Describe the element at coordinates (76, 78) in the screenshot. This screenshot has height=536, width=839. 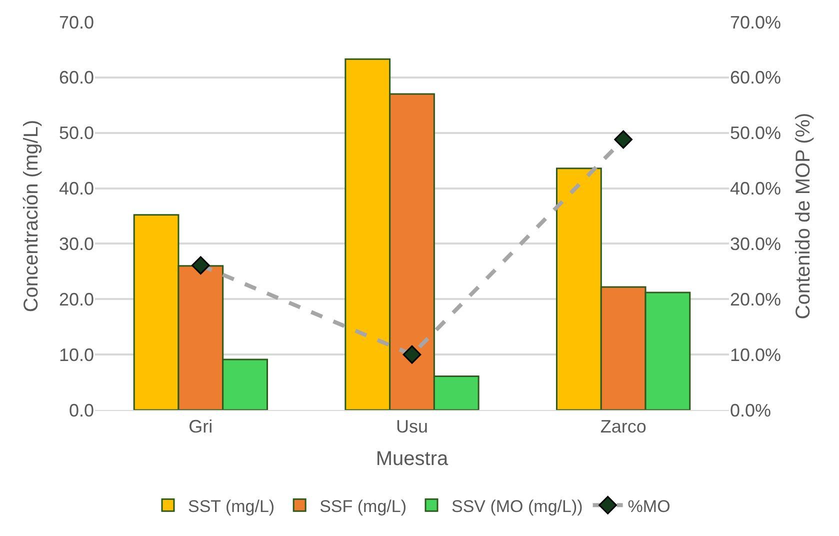
I see `y-tick-label: 60.0` at that location.